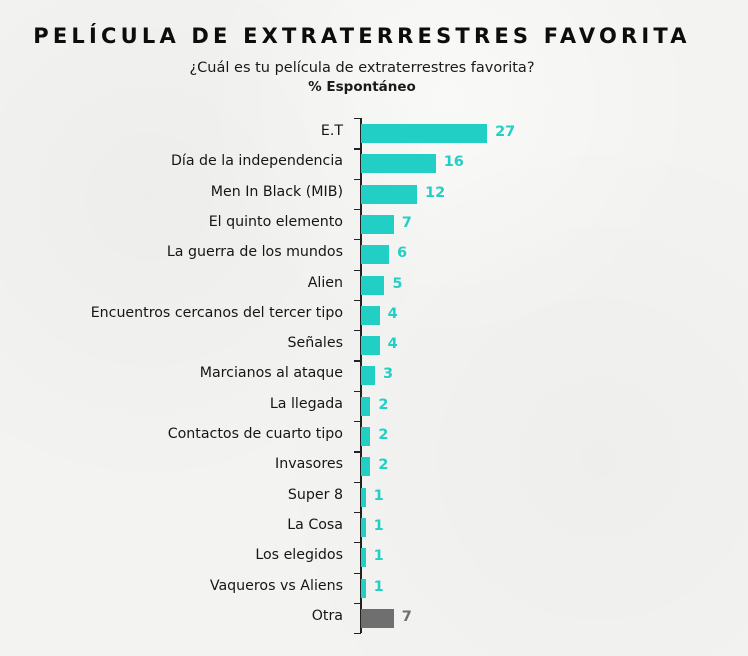 This screenshot has height=656, width=748. I want to click on chart-row: Los elegidos 1, so click(374, 557).